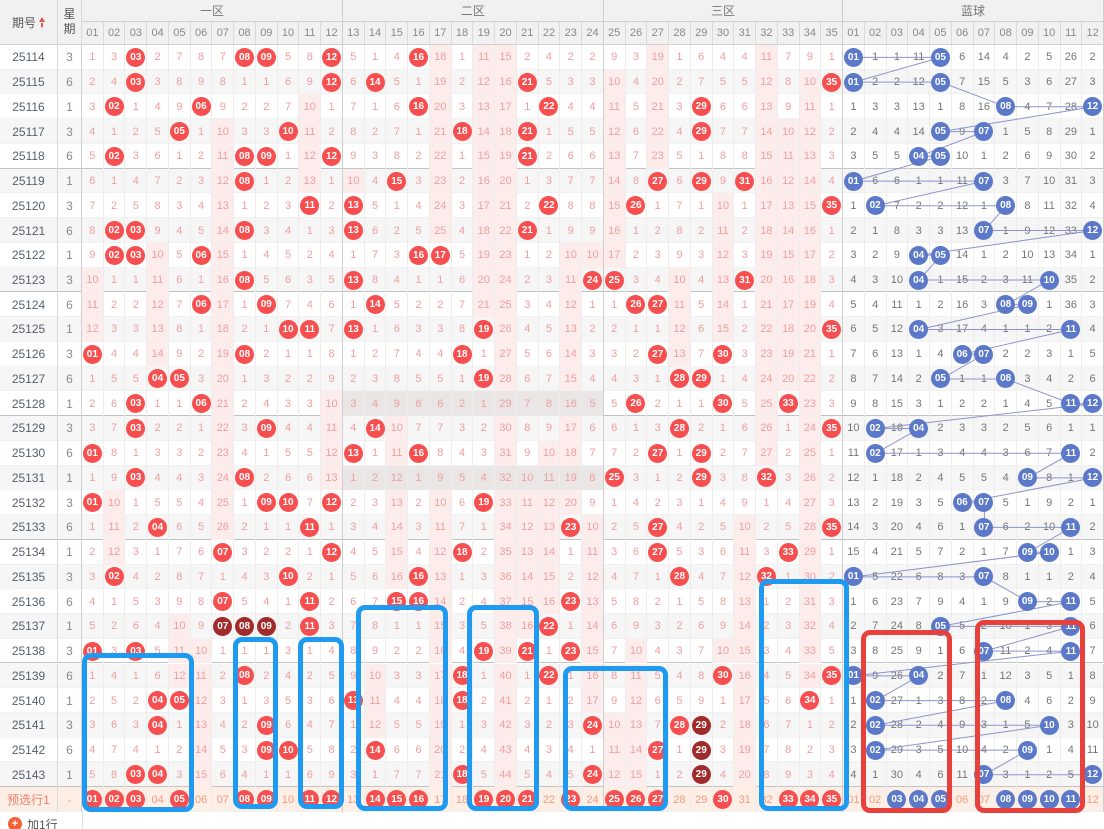 The width and height of the screenshot is (1104, 829). I want to click on miss-cell: 35, so click(832, 799).